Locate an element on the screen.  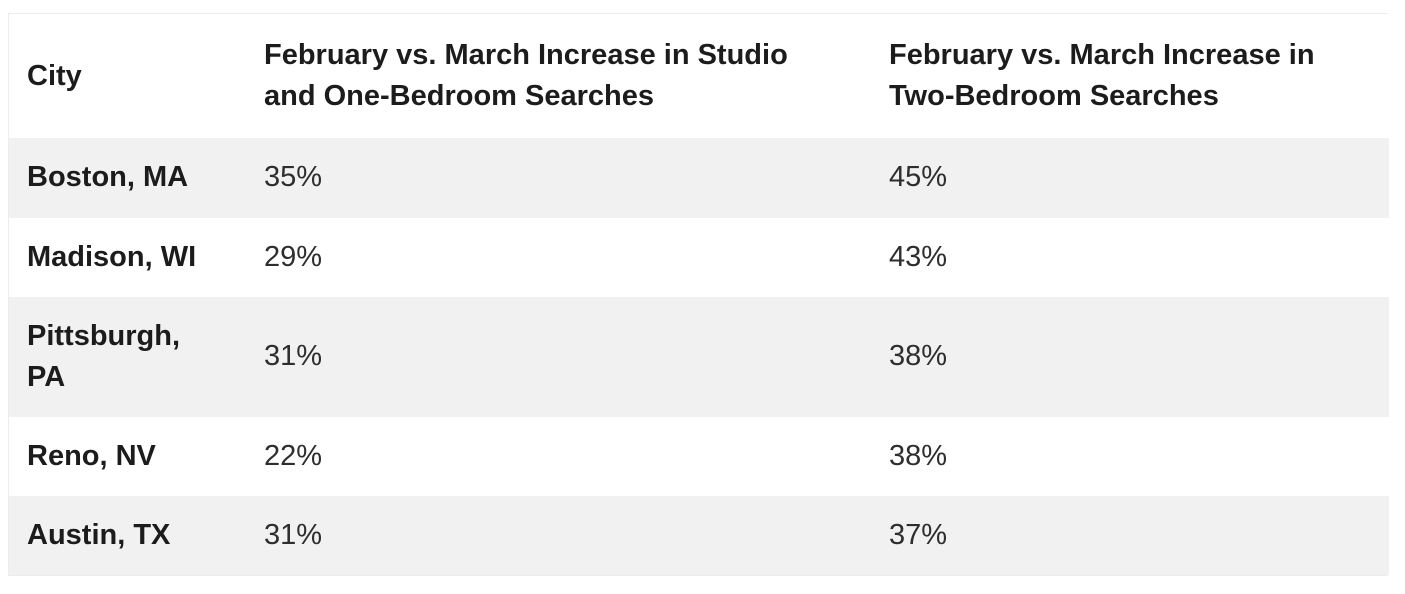
city-cell: Madison, WI is located at coordinates (112, 256).